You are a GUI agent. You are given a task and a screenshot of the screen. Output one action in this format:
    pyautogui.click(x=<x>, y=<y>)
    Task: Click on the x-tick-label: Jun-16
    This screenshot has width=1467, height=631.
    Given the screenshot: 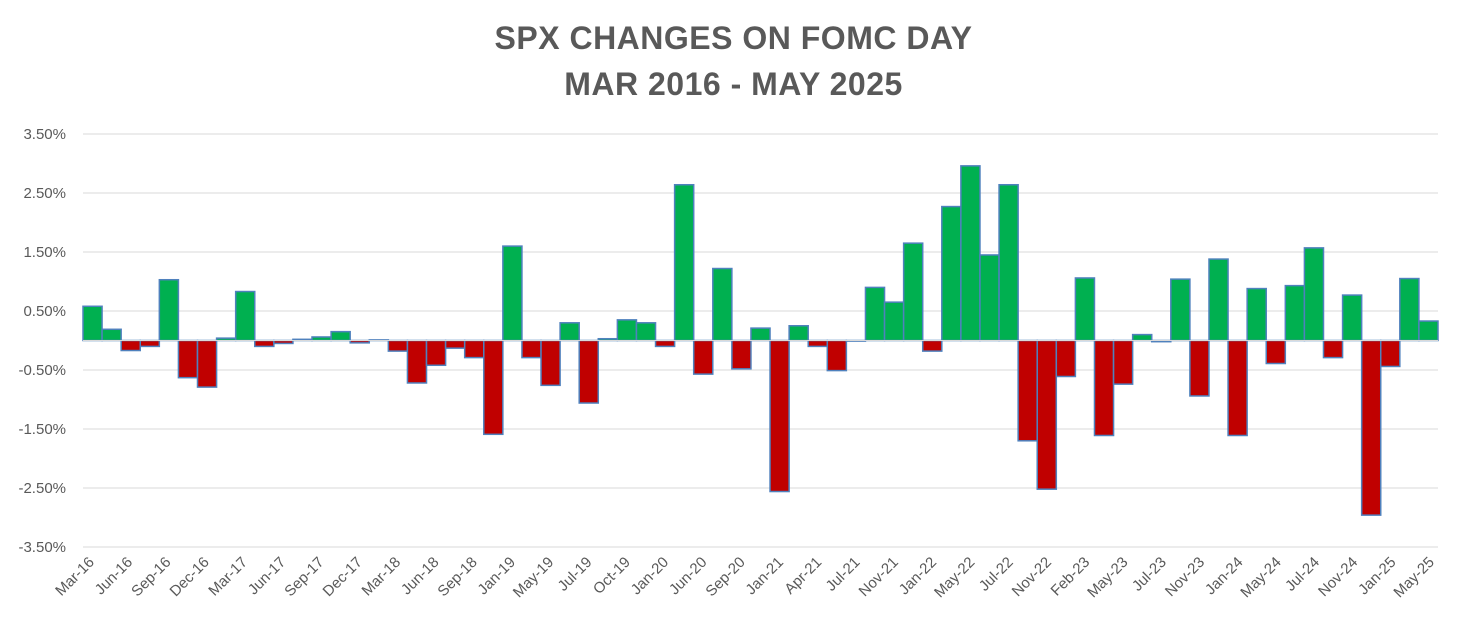 What is the action you would take?
    pyautogui.click(x=114, y=576)
    